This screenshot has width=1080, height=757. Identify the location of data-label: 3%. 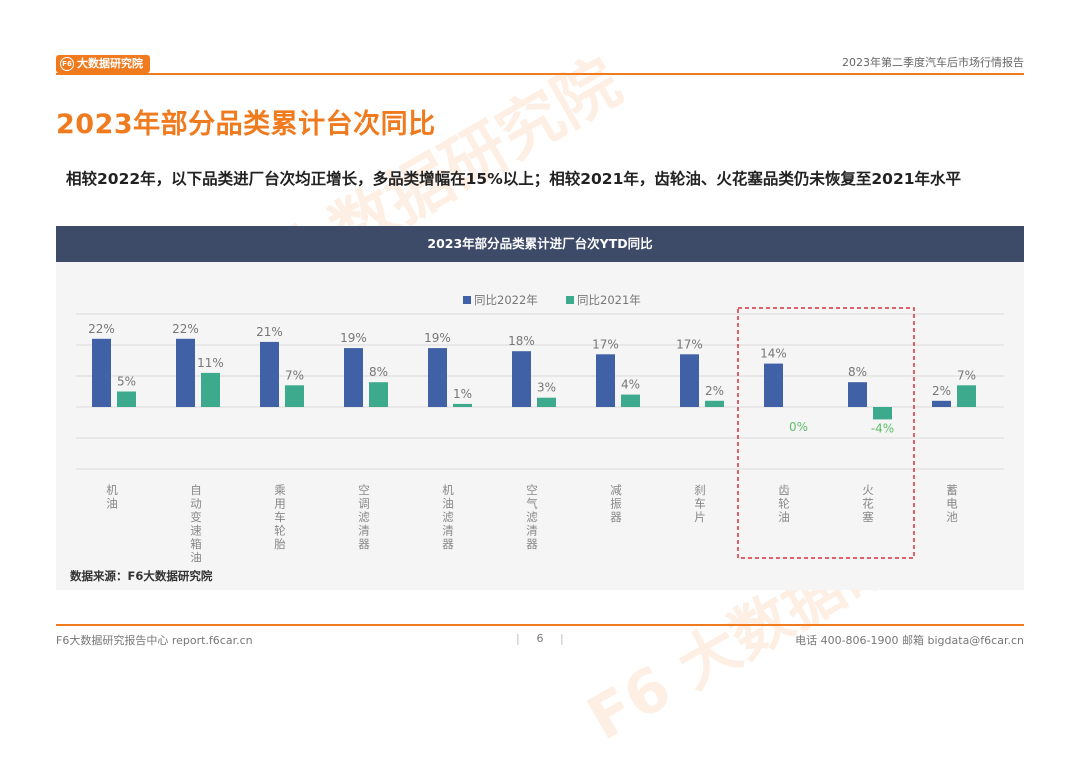
(546, 388).